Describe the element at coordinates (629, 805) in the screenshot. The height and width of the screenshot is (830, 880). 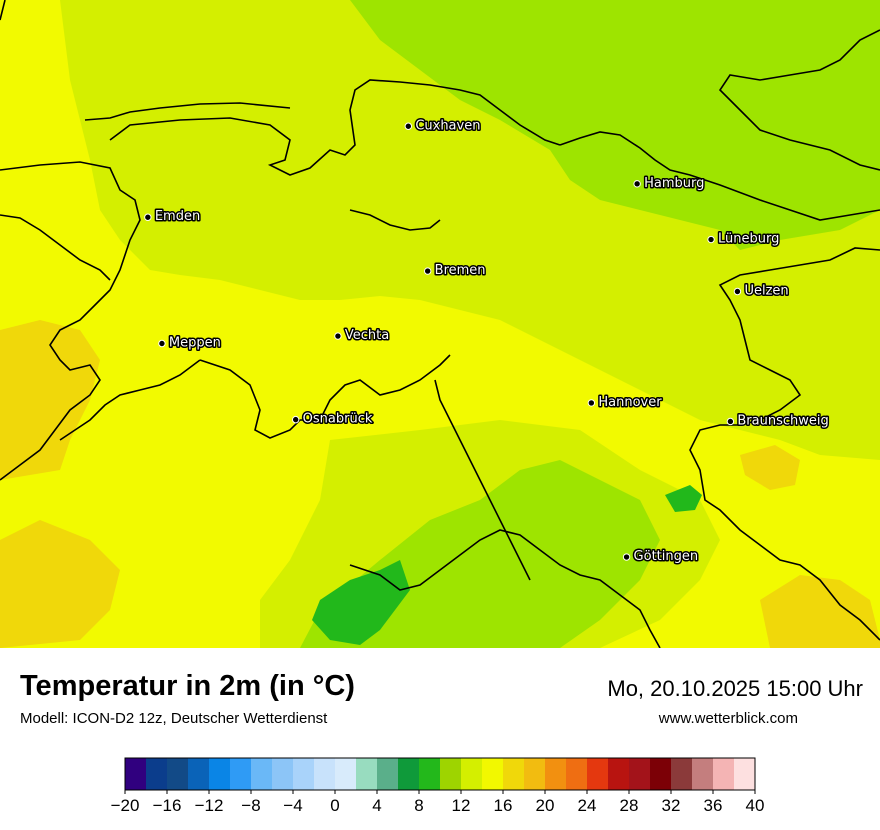
I see `legend-tick-label: 28` at that location.